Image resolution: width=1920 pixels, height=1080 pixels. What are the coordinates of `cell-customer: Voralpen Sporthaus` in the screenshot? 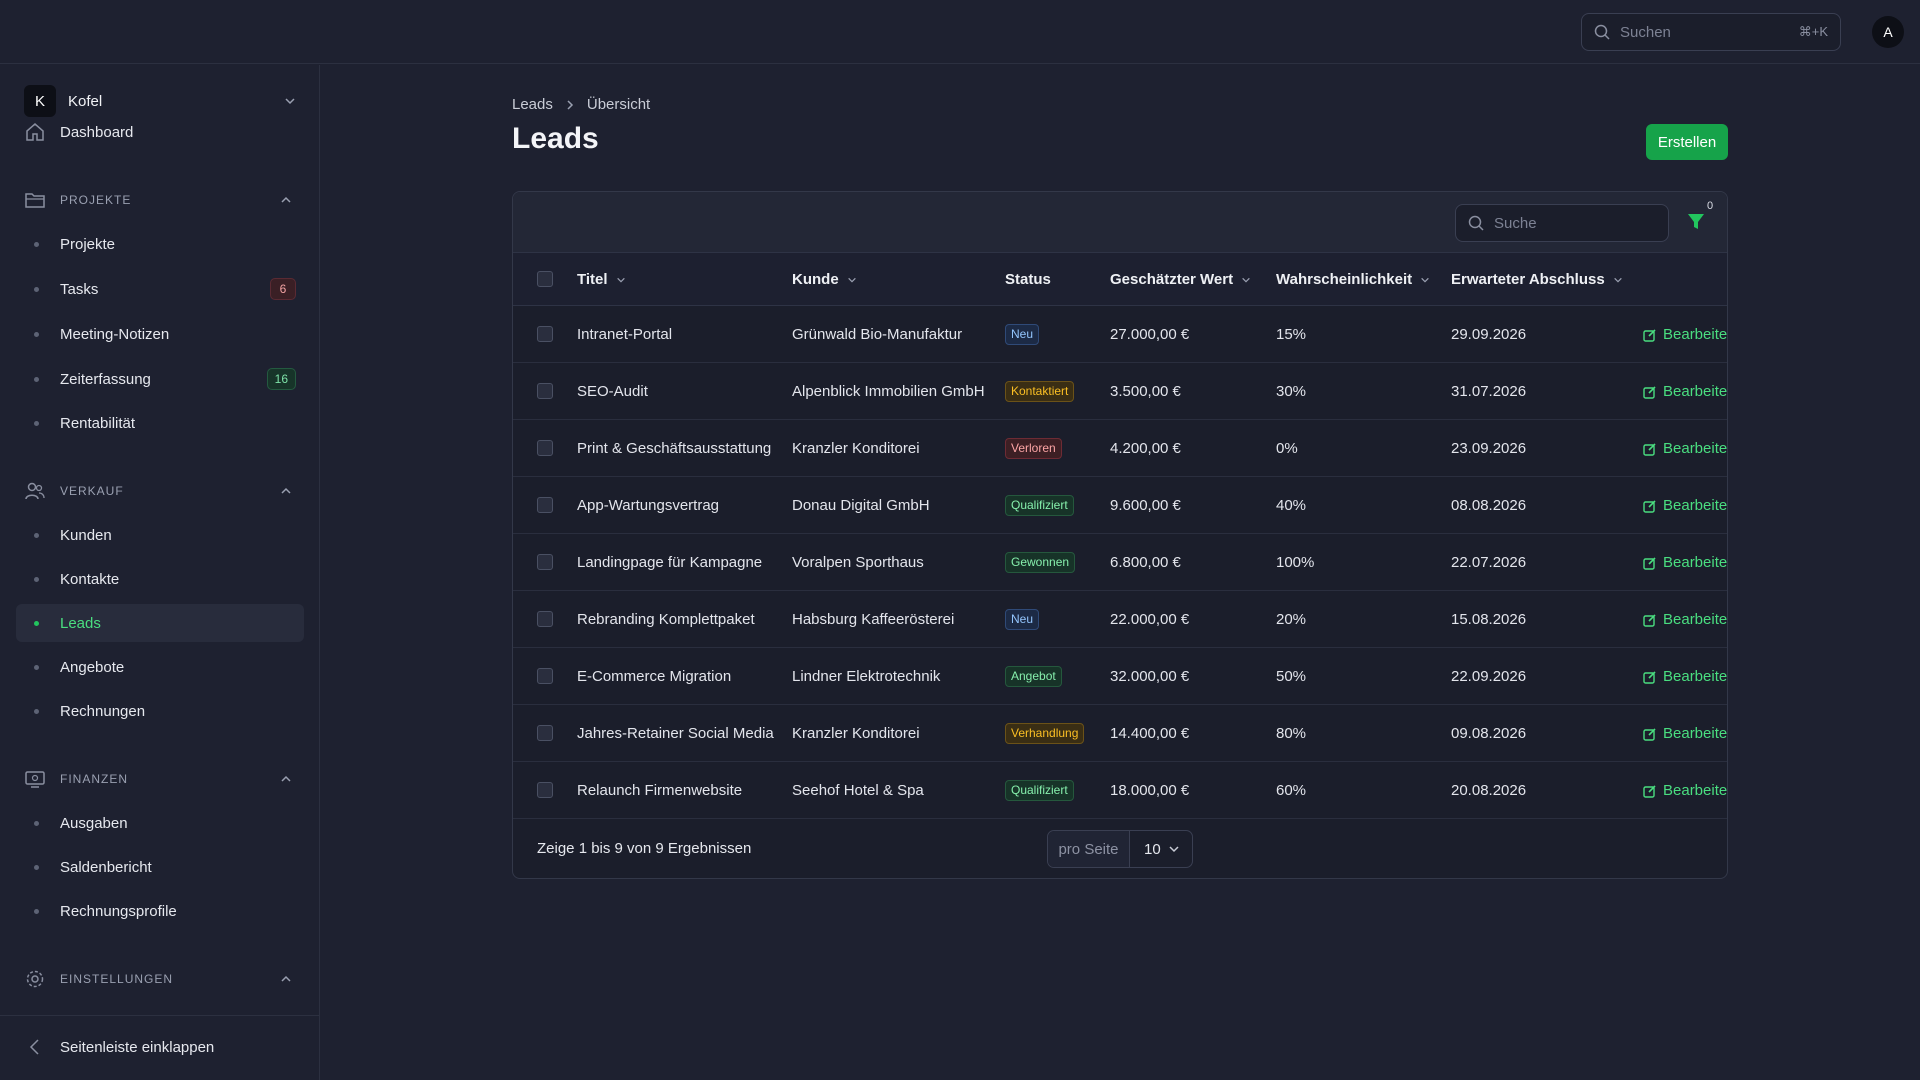 It's located at (858, 562).